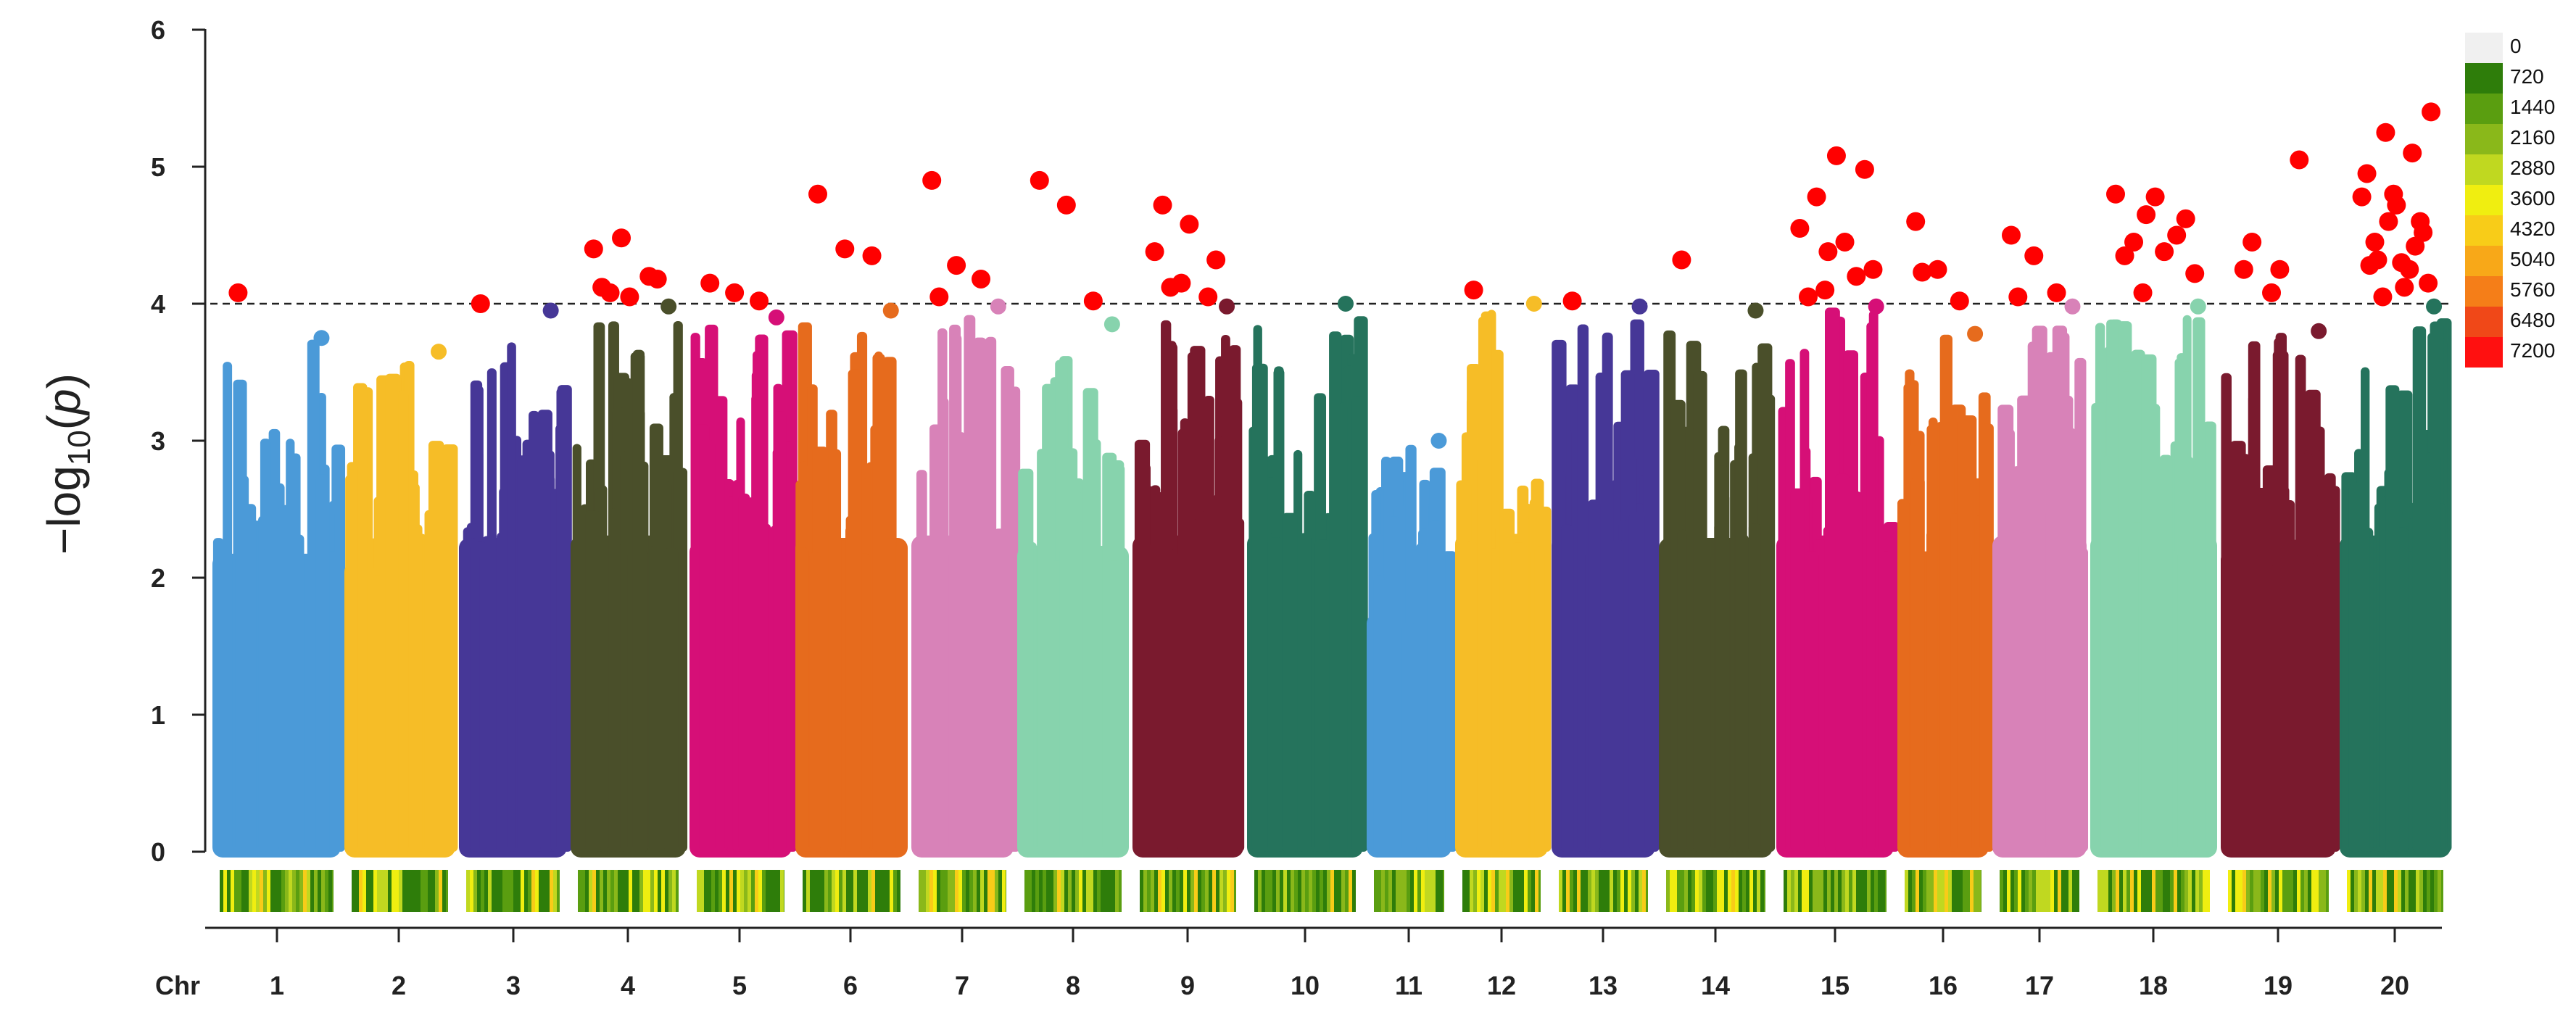 The width and height of the screenshot is (2576, 1017). I want to click on x-tick-label: 9, so click(1187, 985).